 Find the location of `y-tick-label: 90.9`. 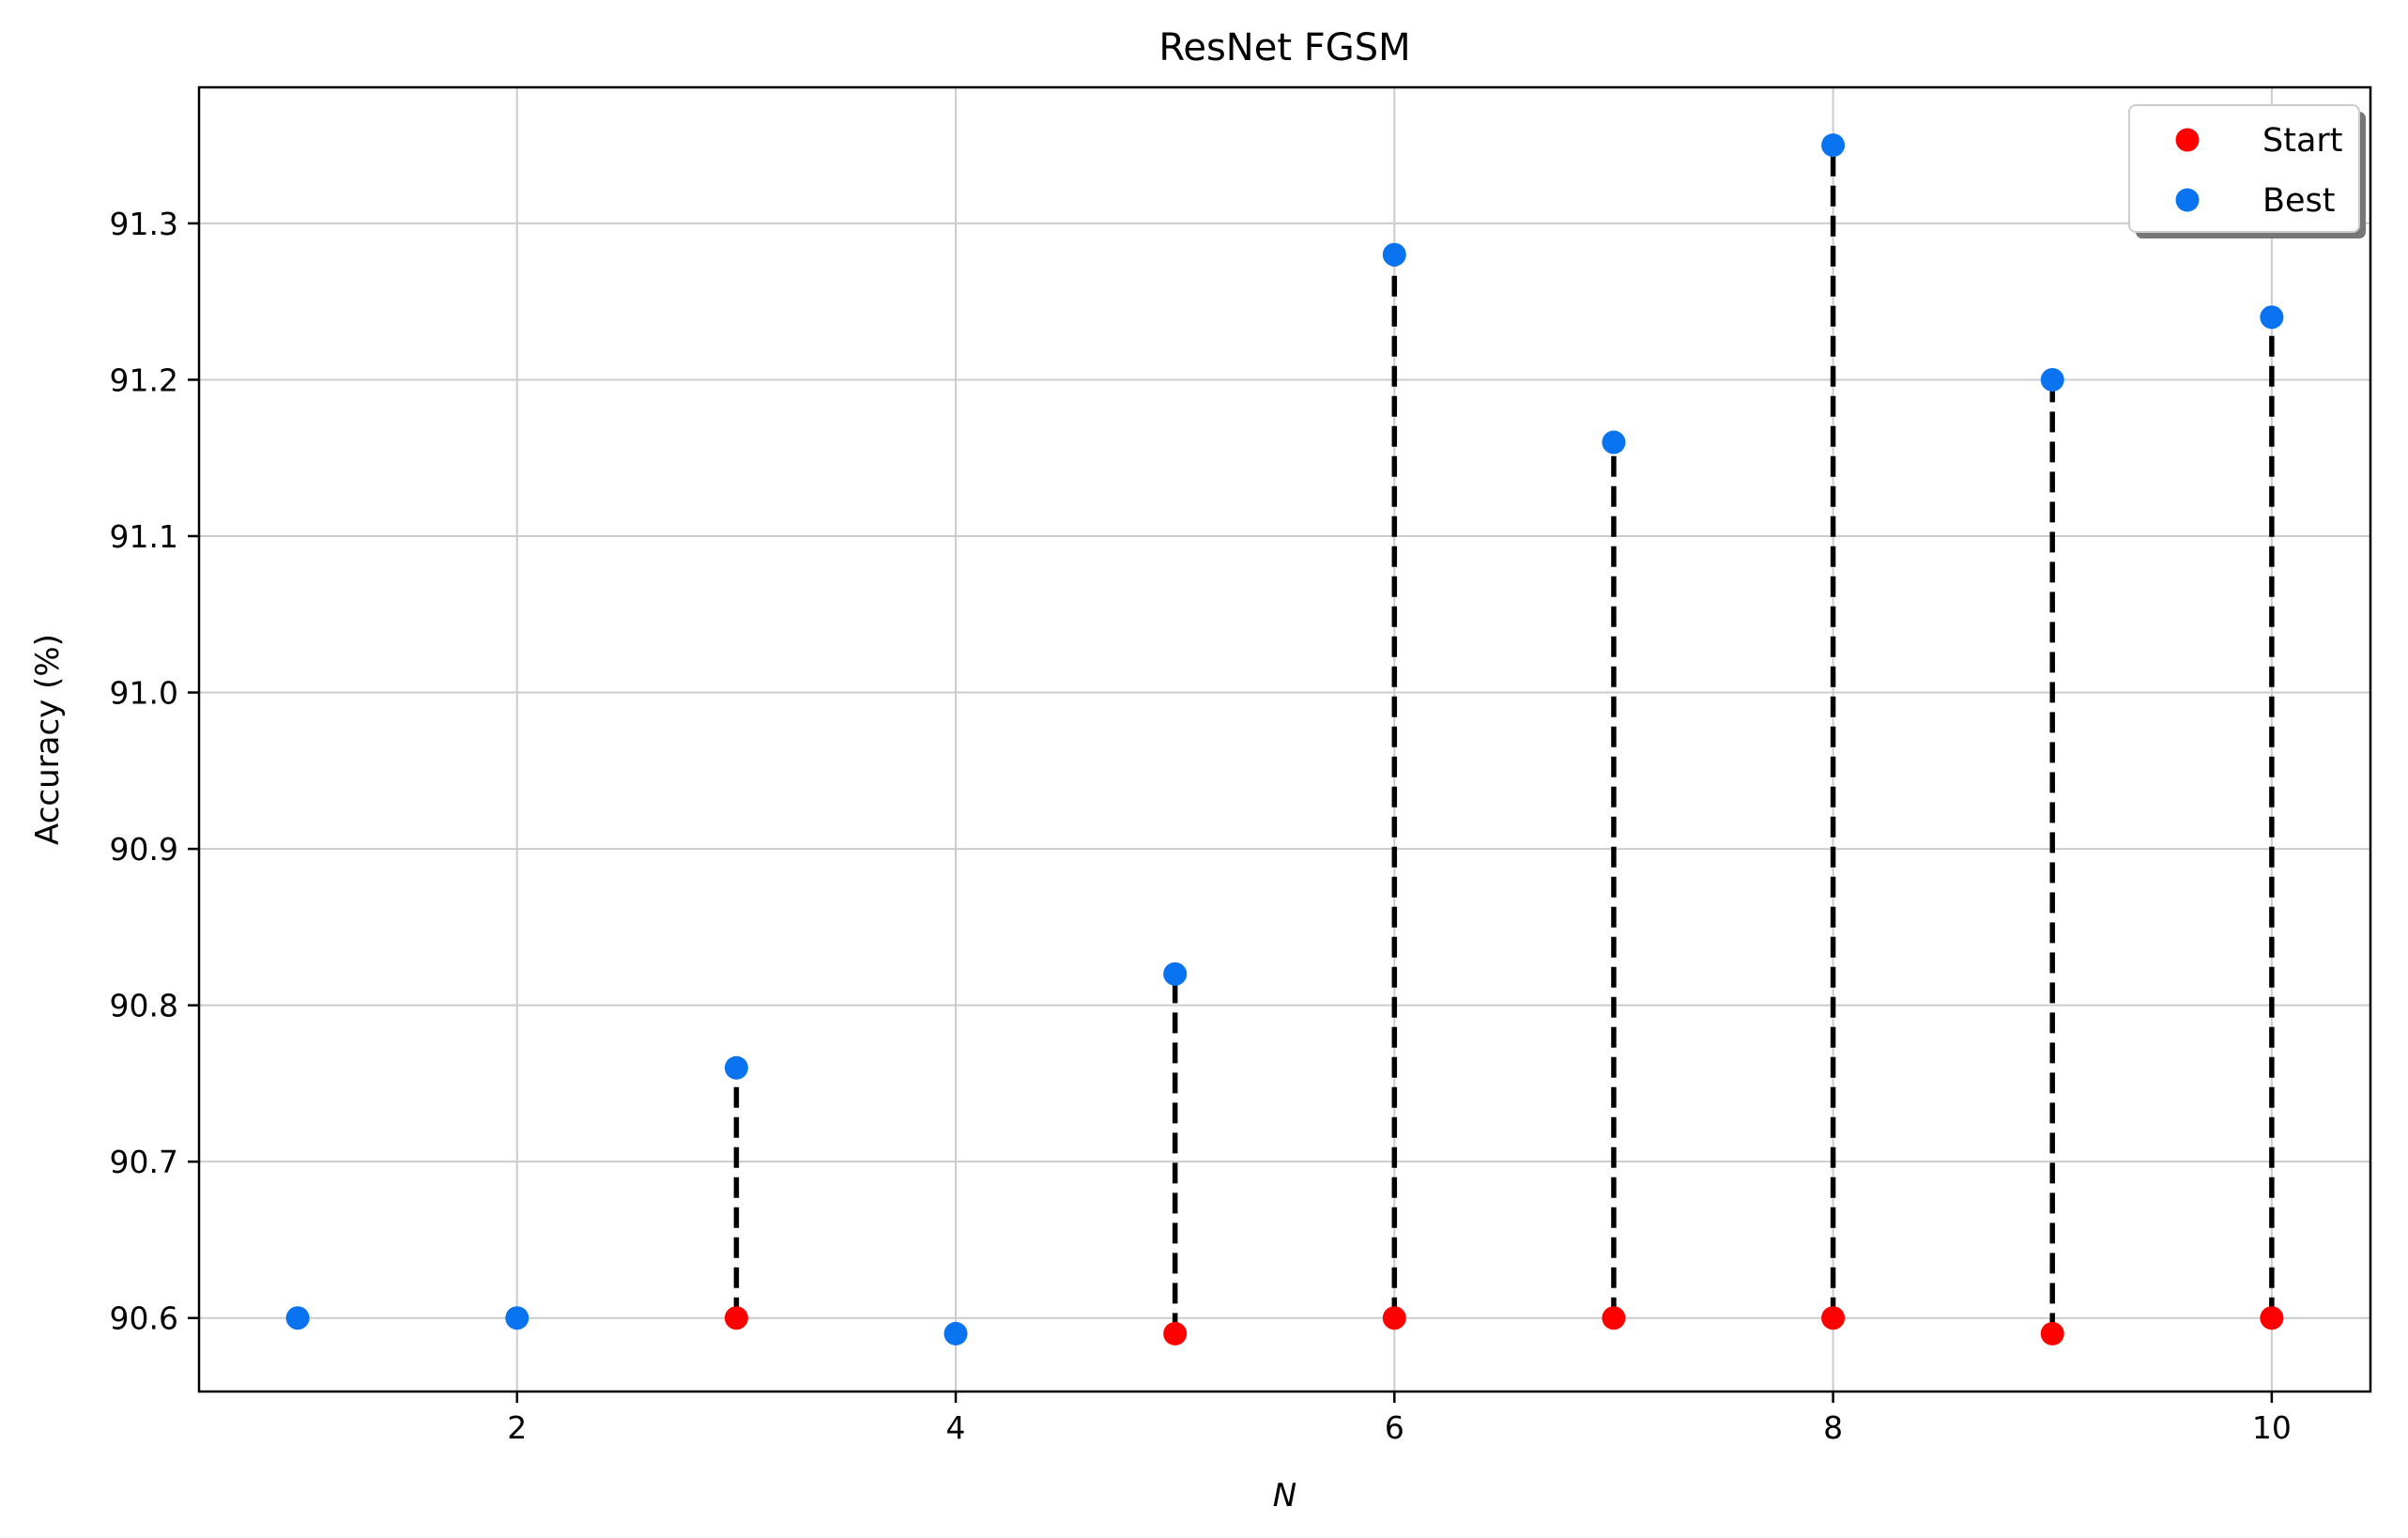

y-tick-label: 90.9 is located at coordinates (144, 849).